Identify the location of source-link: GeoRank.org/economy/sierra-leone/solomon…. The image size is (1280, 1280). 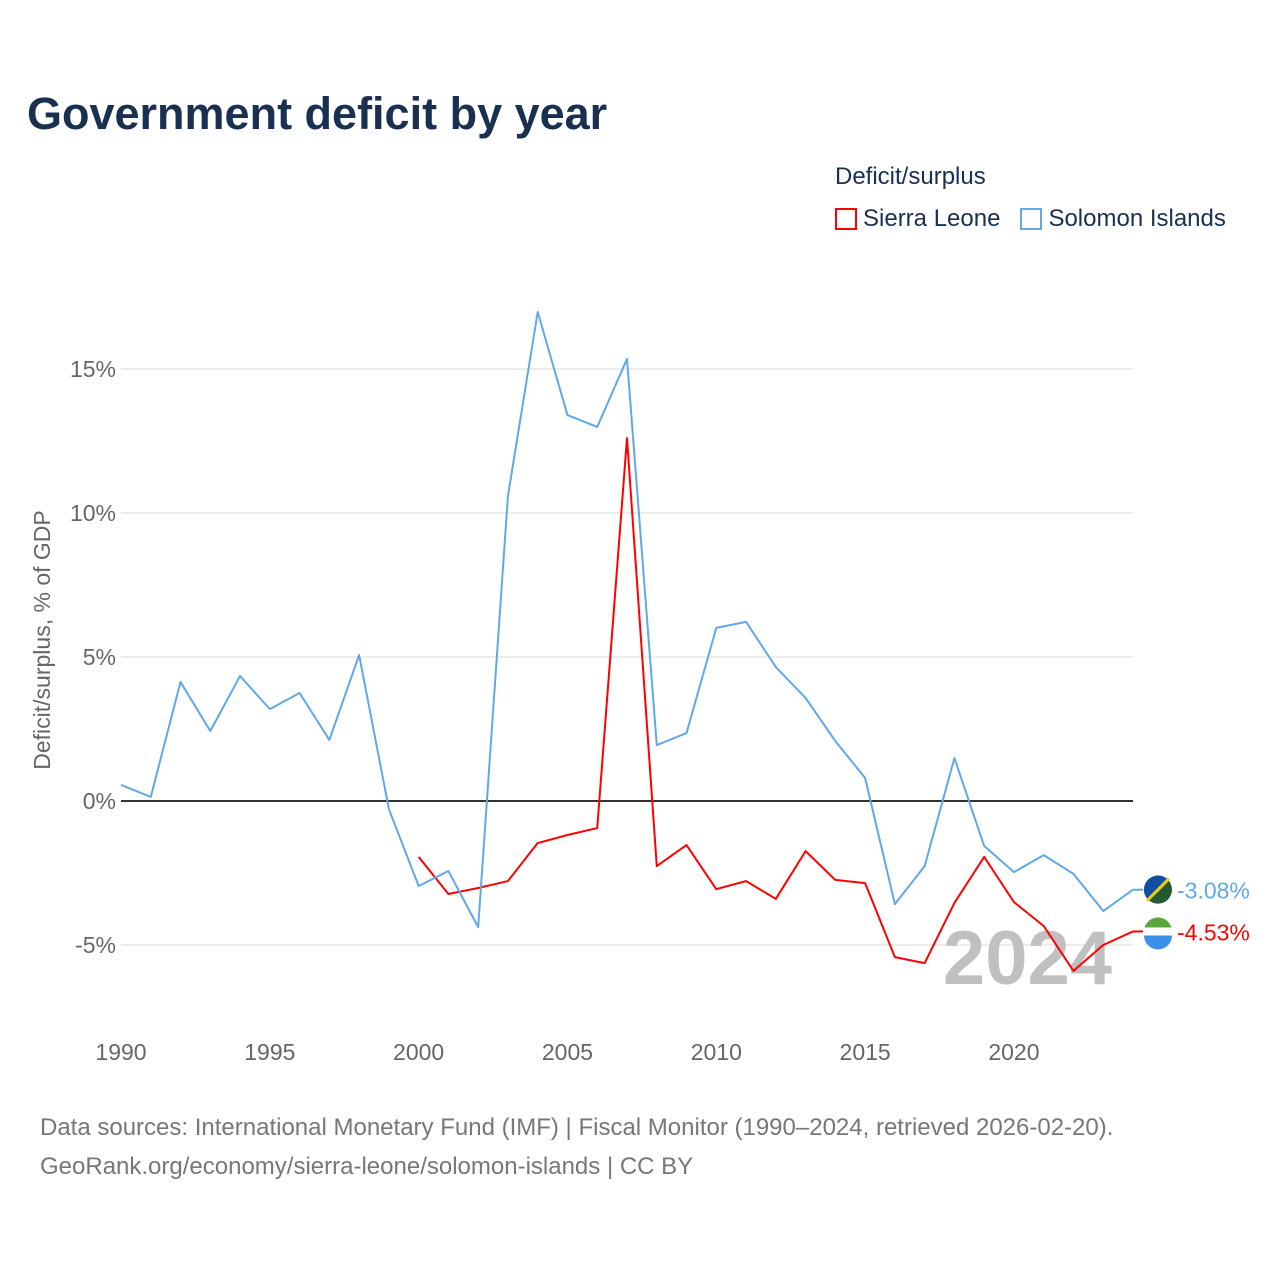
(367, 1166).